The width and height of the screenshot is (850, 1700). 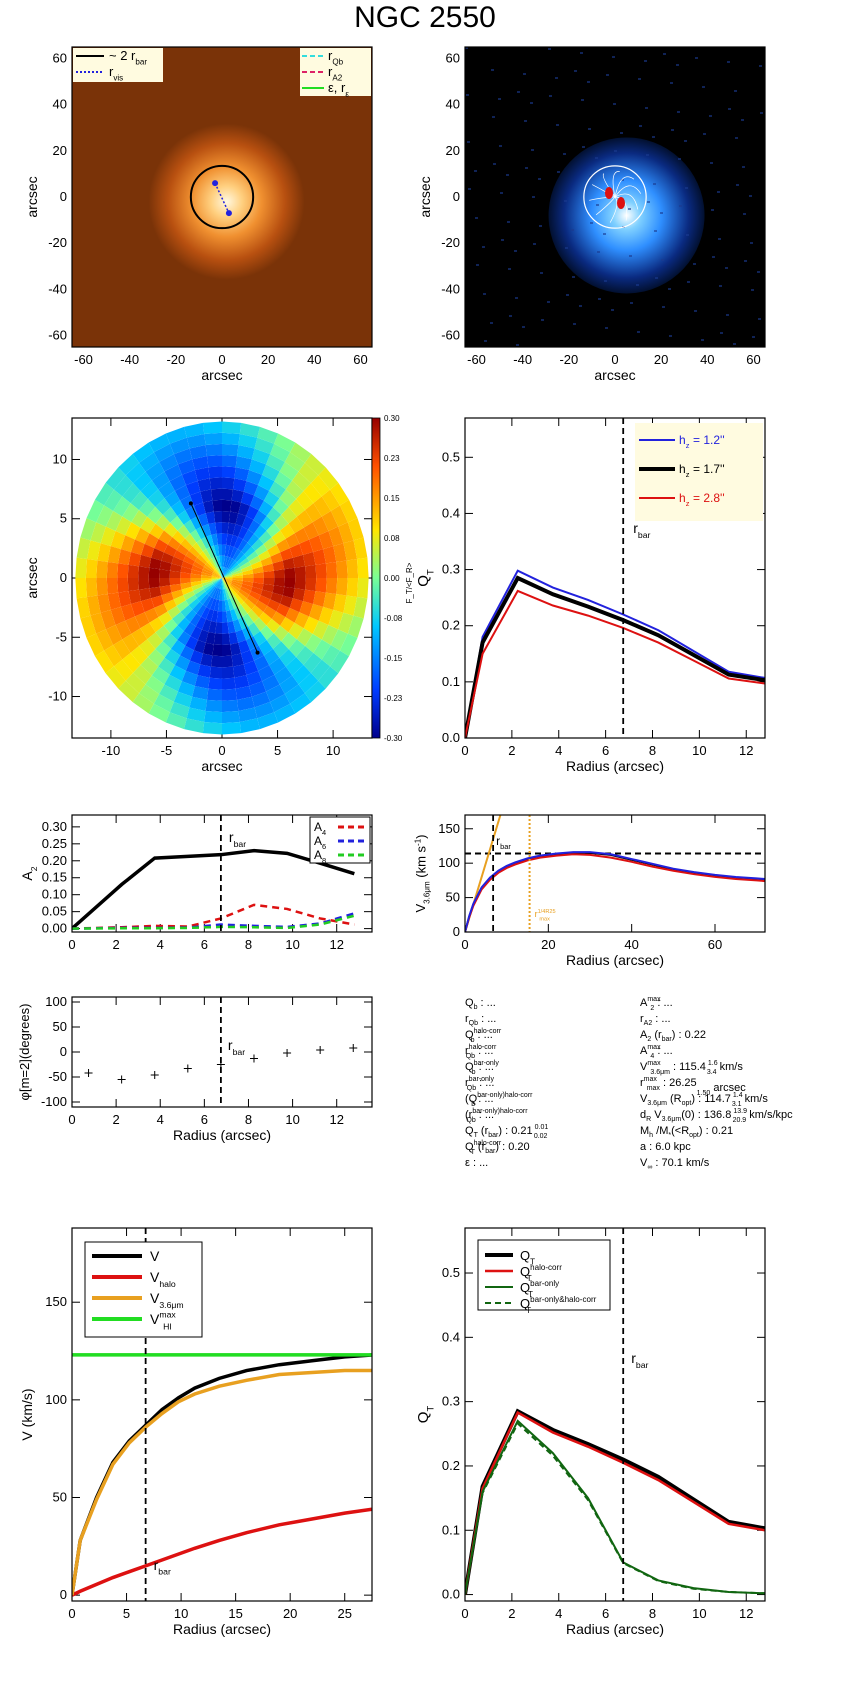 What do you see at coordinates (248, 1119) in the screenshot?
I see `x-tick-label: 8` at bounding box center [248, 1119].